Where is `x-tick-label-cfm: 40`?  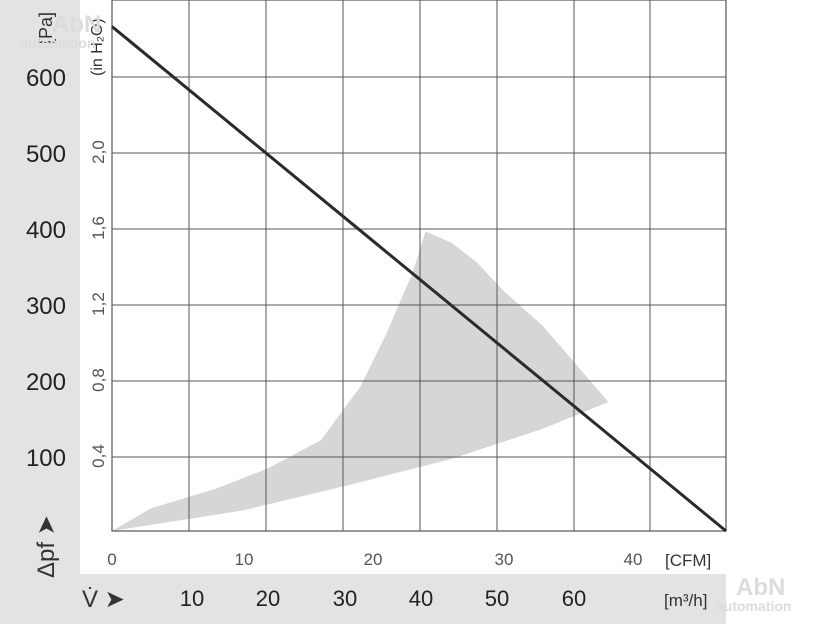 x-tick-label-cfm: 40 is located at coordinates (633, 559).